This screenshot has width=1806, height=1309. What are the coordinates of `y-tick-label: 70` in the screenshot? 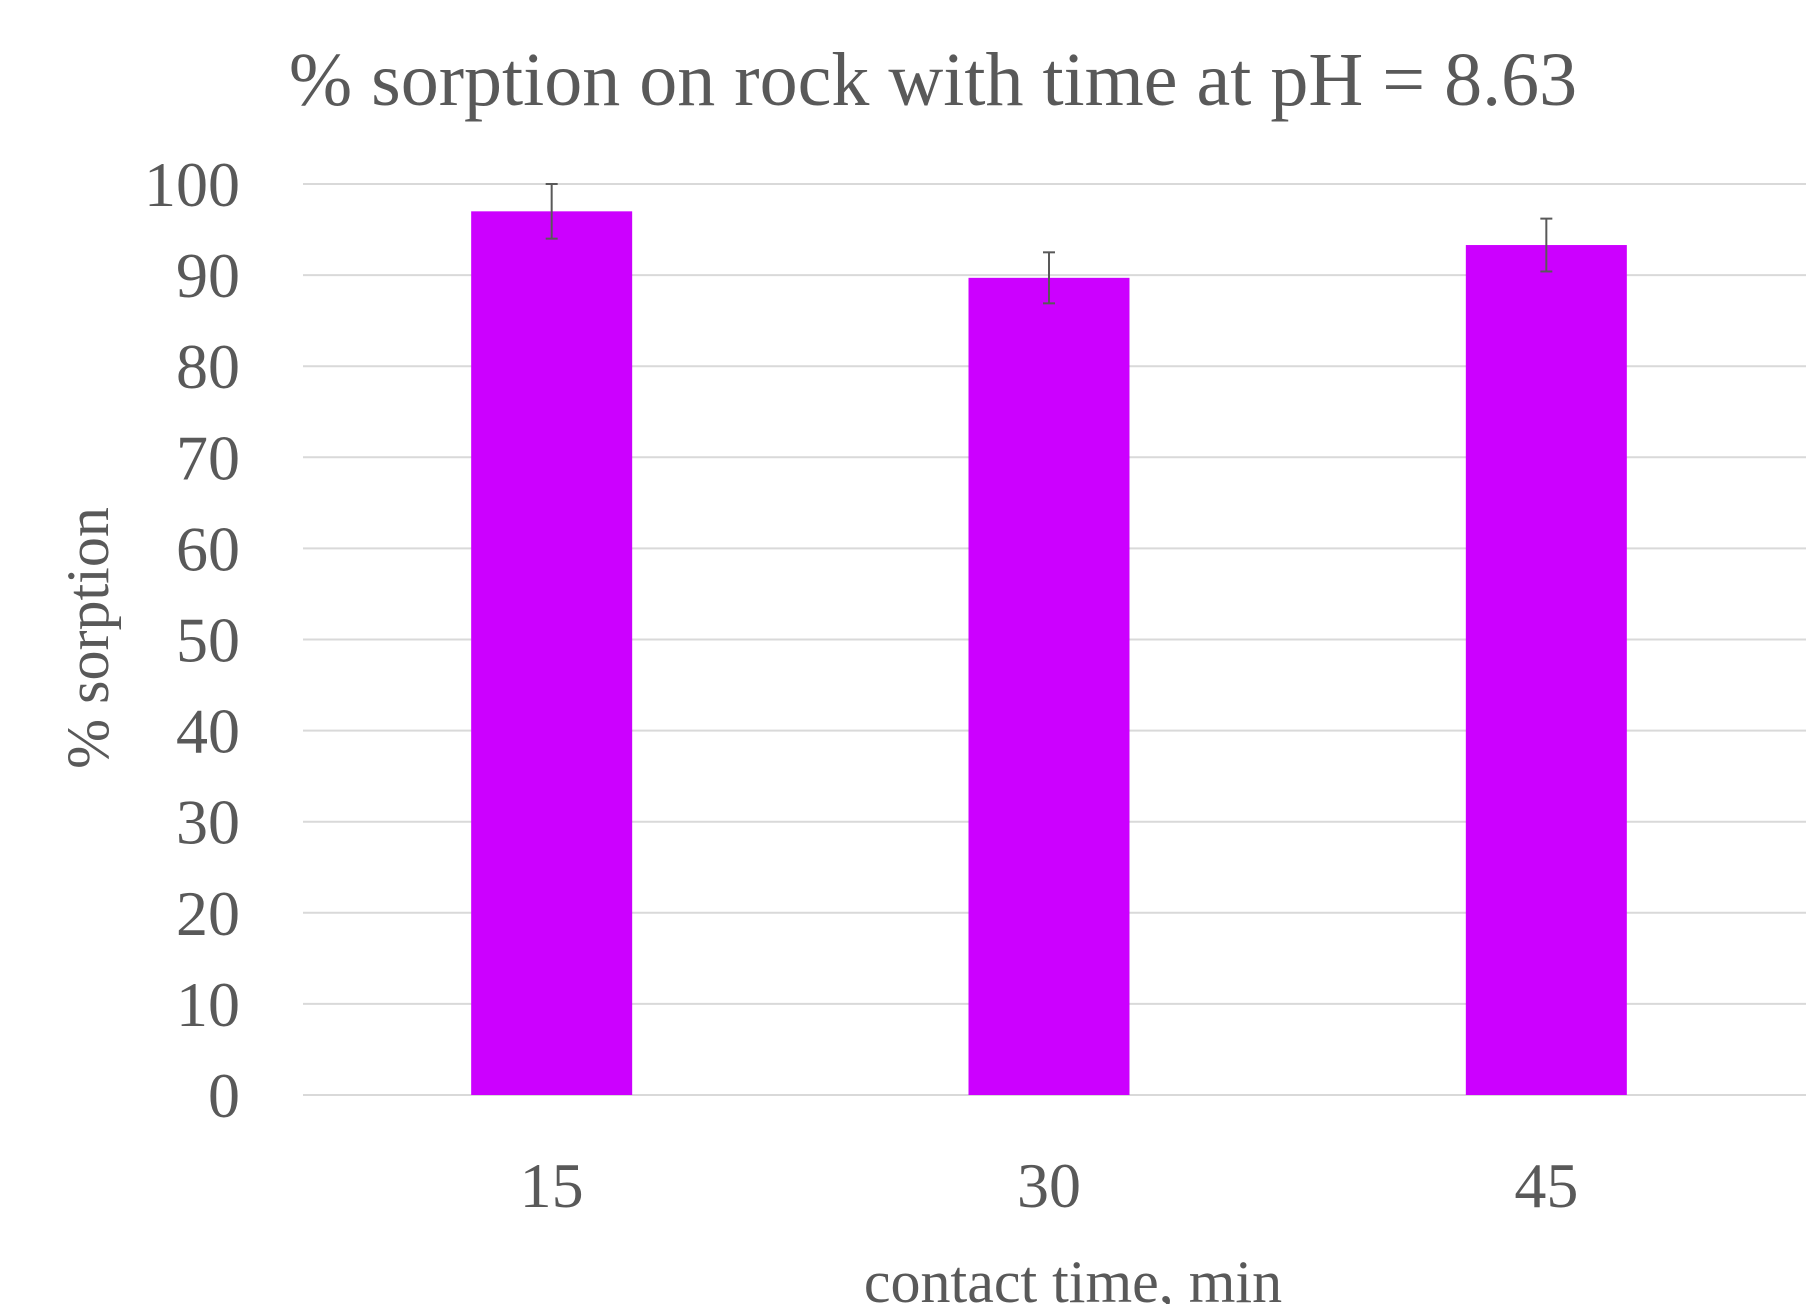 It's located at (208, 457).